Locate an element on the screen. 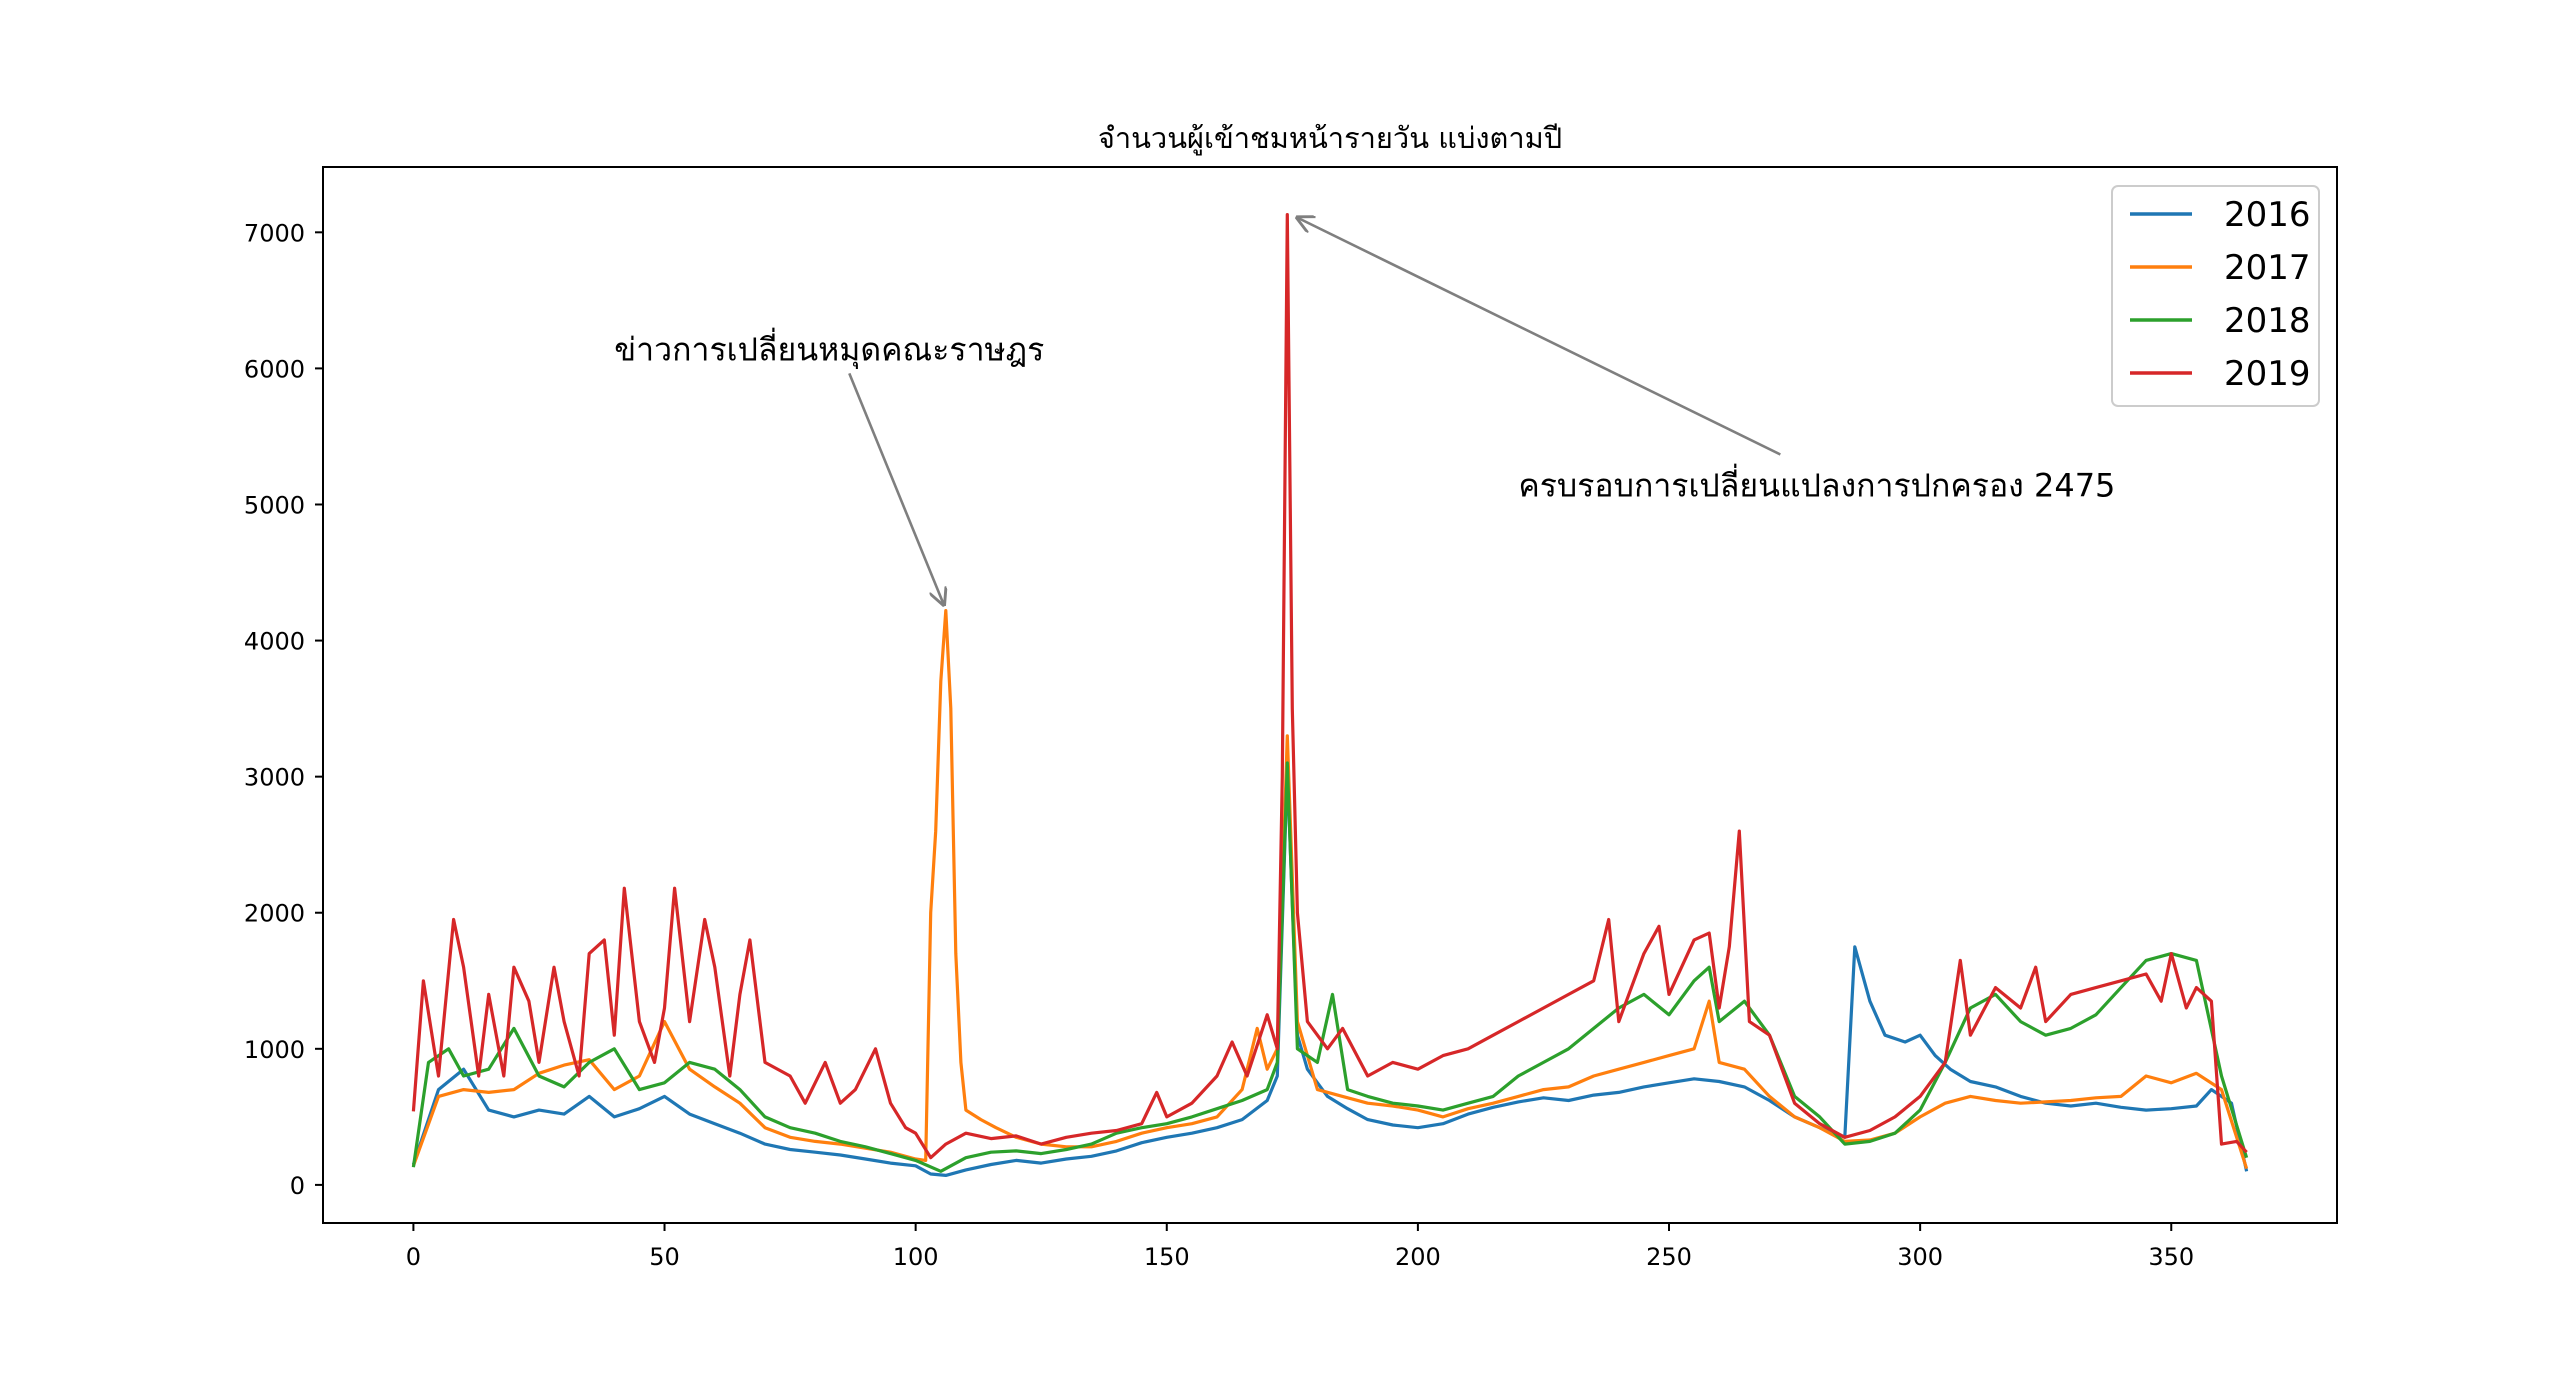 This screenshot has height=1378, width=2560. x-tick-label: 300 is located at coordinates (1920, 1257).